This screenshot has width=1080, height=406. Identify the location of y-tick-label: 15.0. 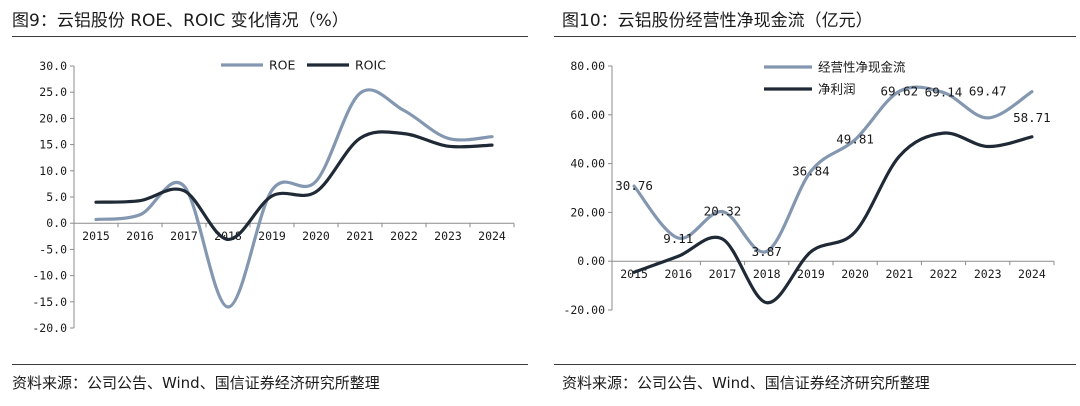
(53, 145).